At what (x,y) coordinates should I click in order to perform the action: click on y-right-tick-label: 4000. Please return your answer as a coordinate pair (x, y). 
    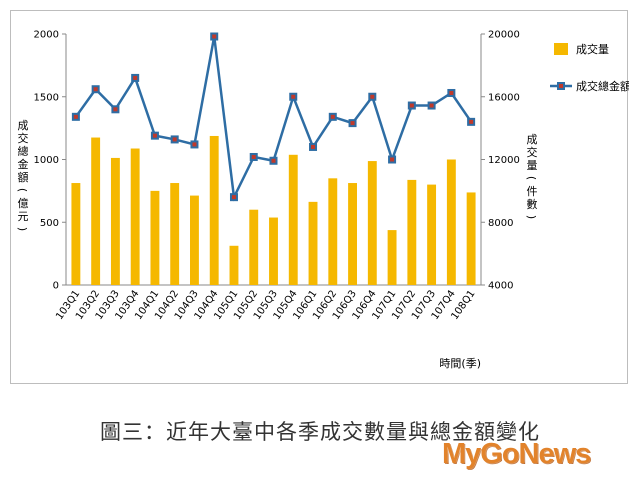
    Looking at the image, I should click on (500, 286).